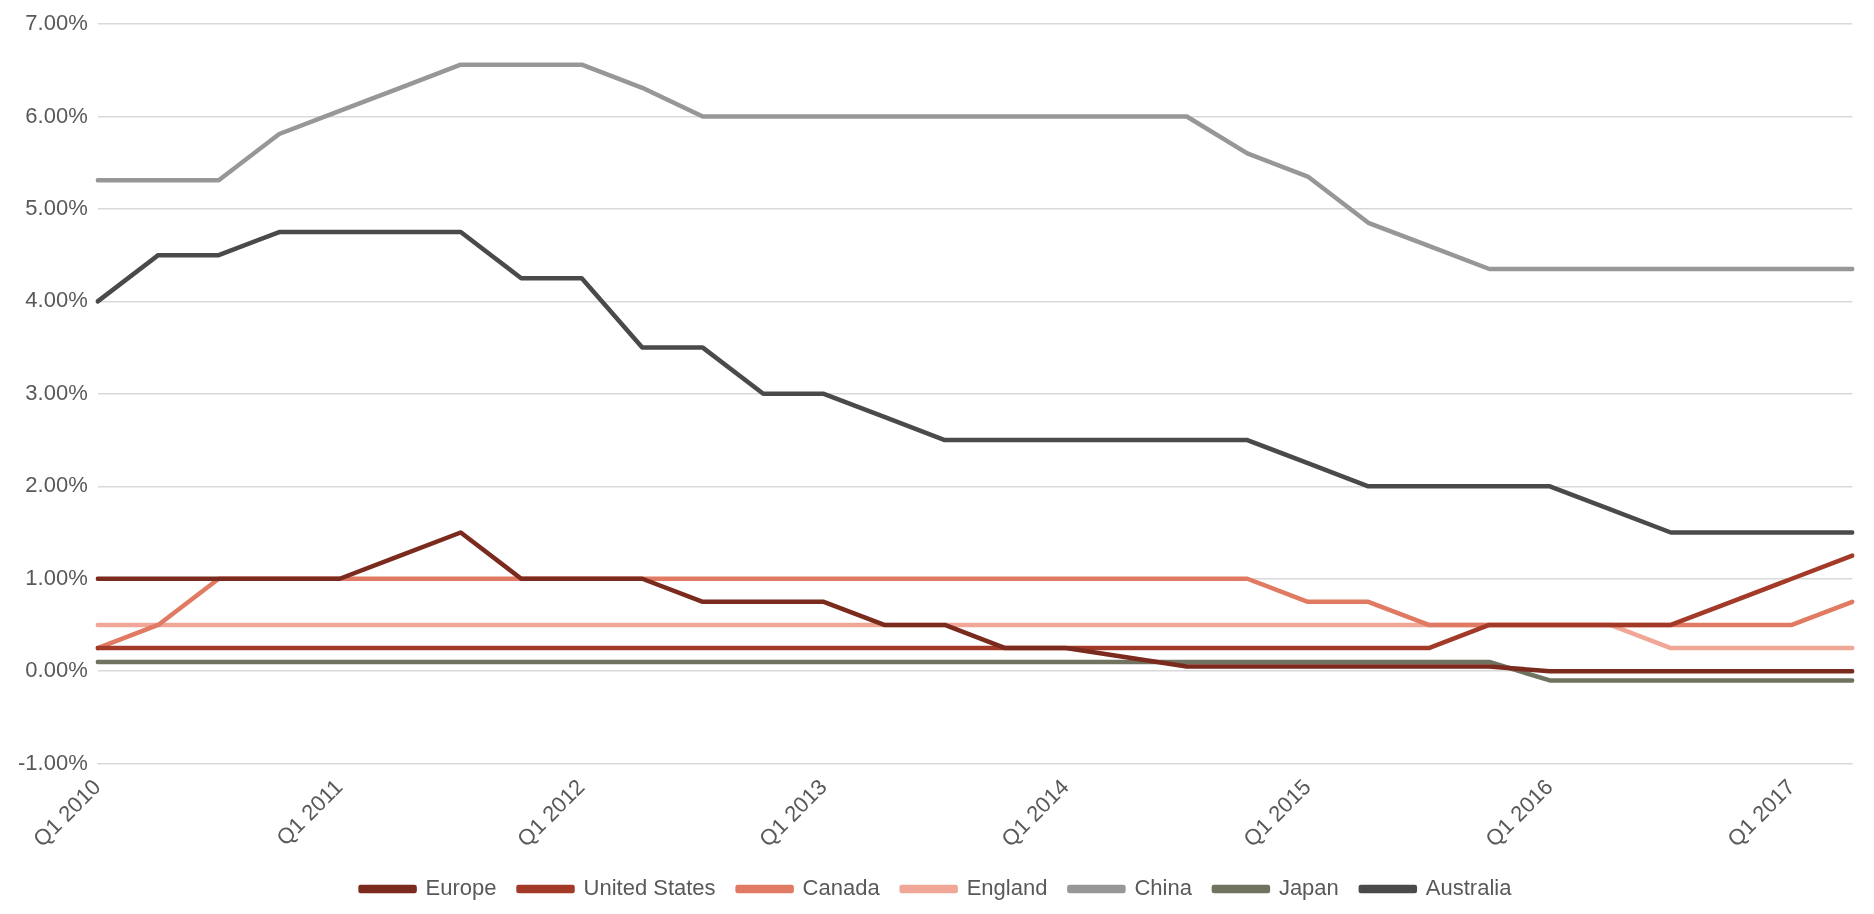  What do you see at coordinates (56, 392) in the screenshot?
I see `y-tick-label: 3.00%` at bounding box center [56, 392].